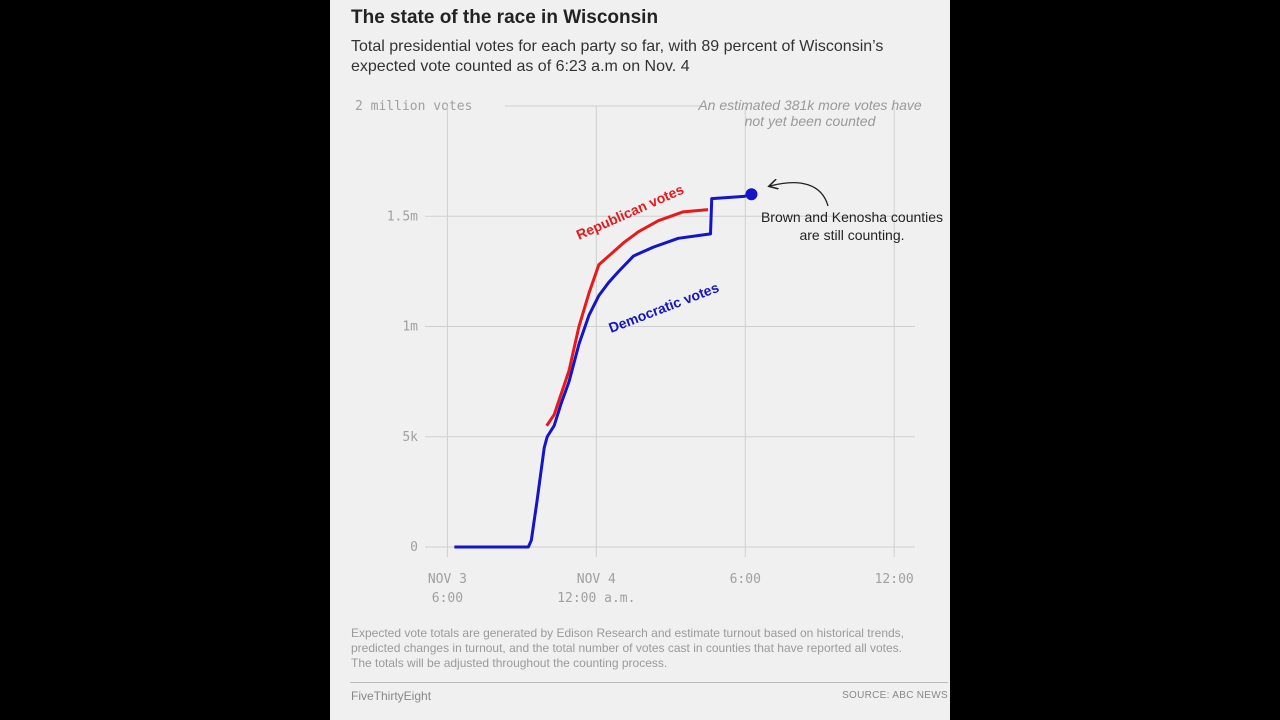 Image resolution: width=1280 pixels, height=720 pixels. I want to click on brand: FiveThirtyEight, so click(391, 696).